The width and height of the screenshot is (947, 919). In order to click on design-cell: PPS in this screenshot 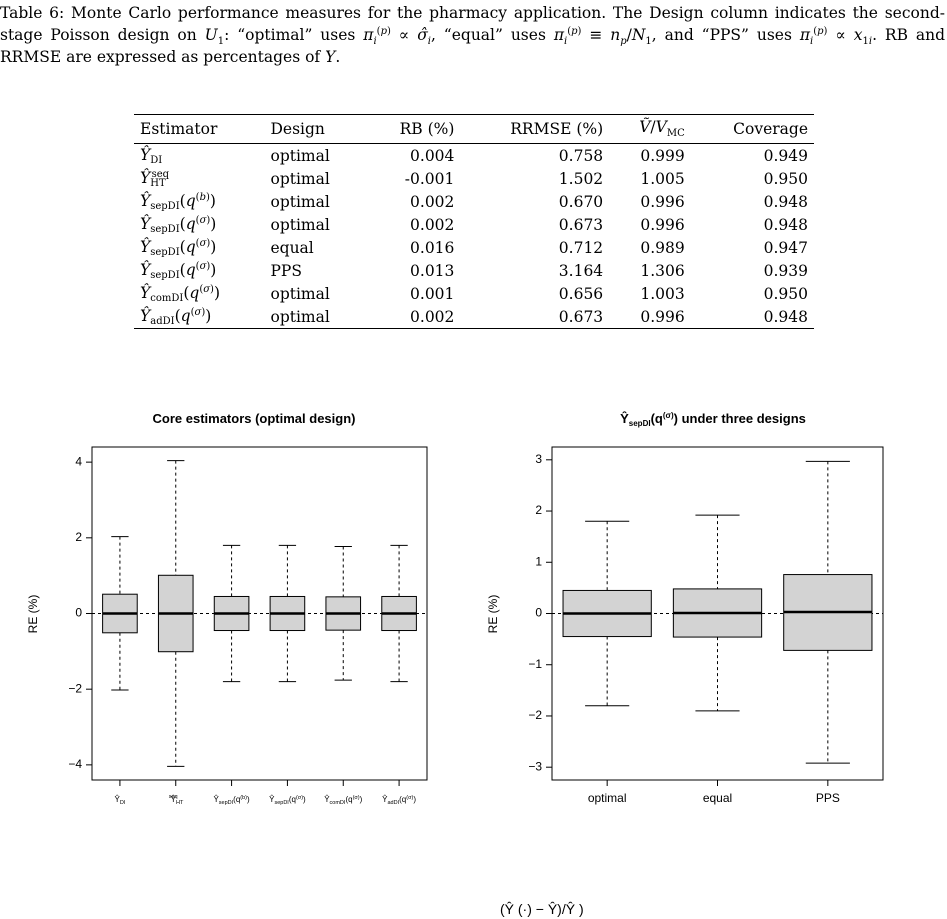, I will do `click(286, 270)`.